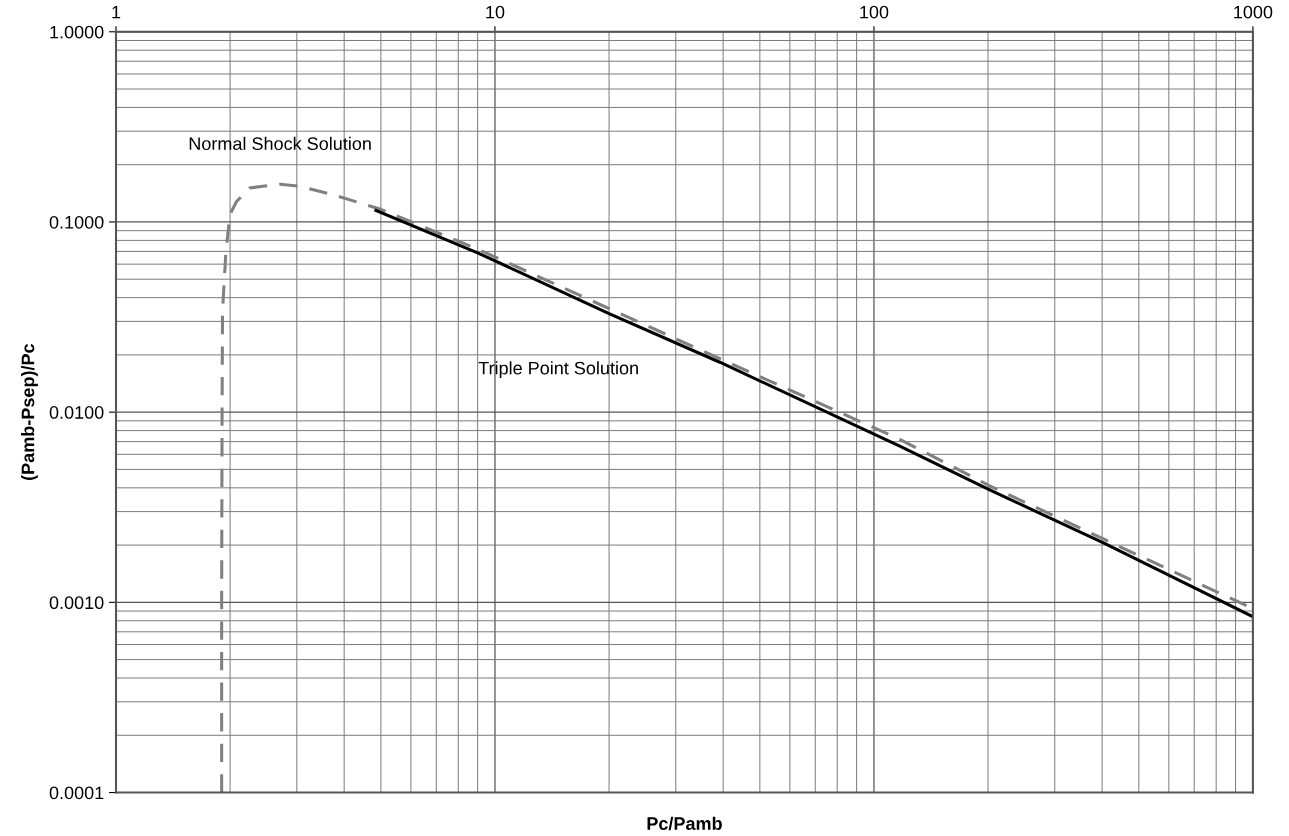  Describe the element at coordinates (684, 823) in the screenshot. I see `x-axis-title: Pc/Pamb` at that location.